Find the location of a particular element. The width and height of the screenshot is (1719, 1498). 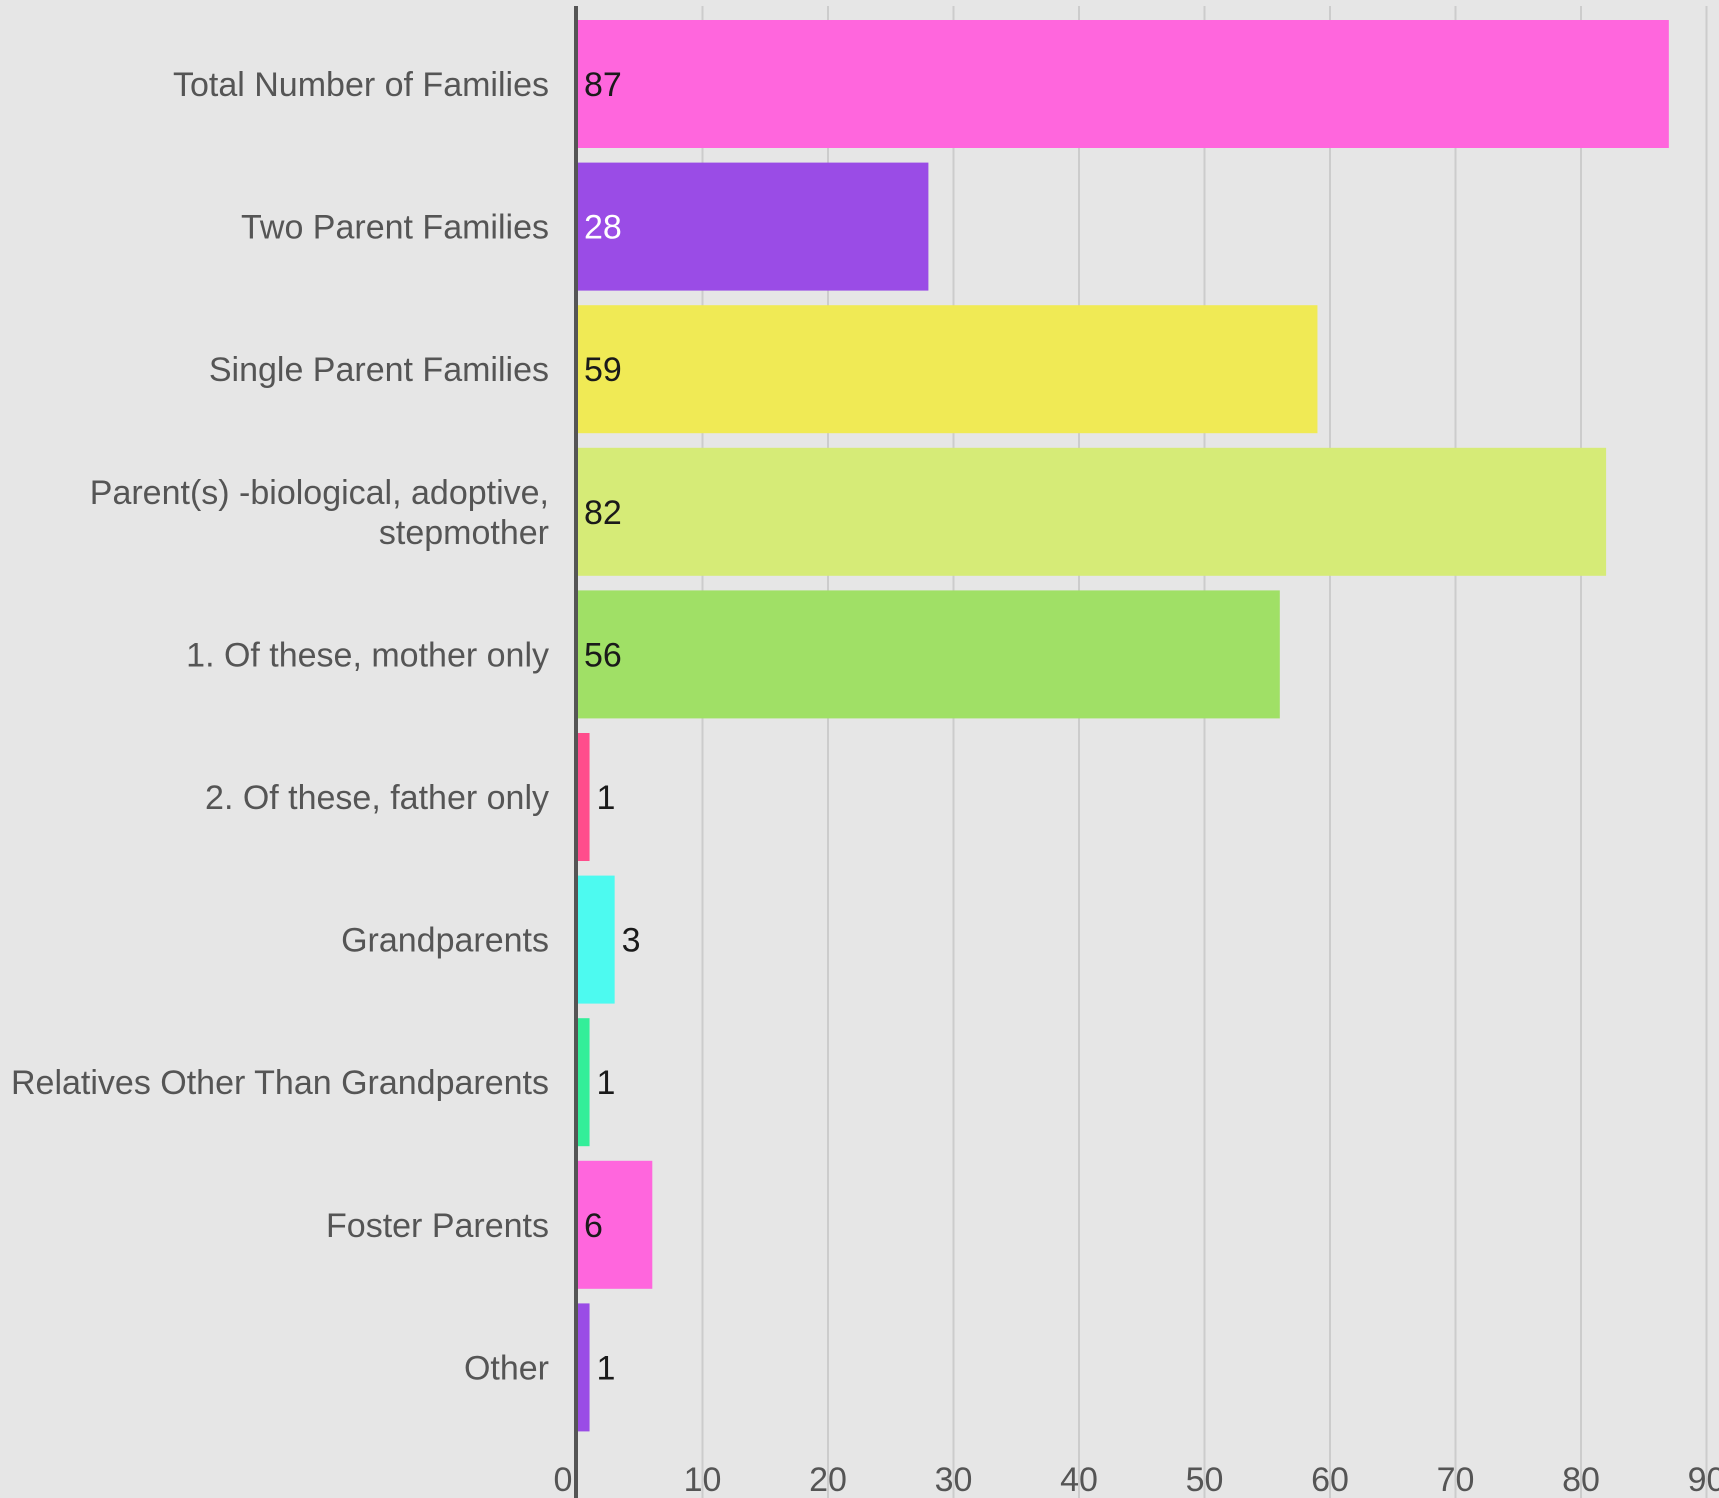

data-label: 6 is located at coordinates (593, 1226).